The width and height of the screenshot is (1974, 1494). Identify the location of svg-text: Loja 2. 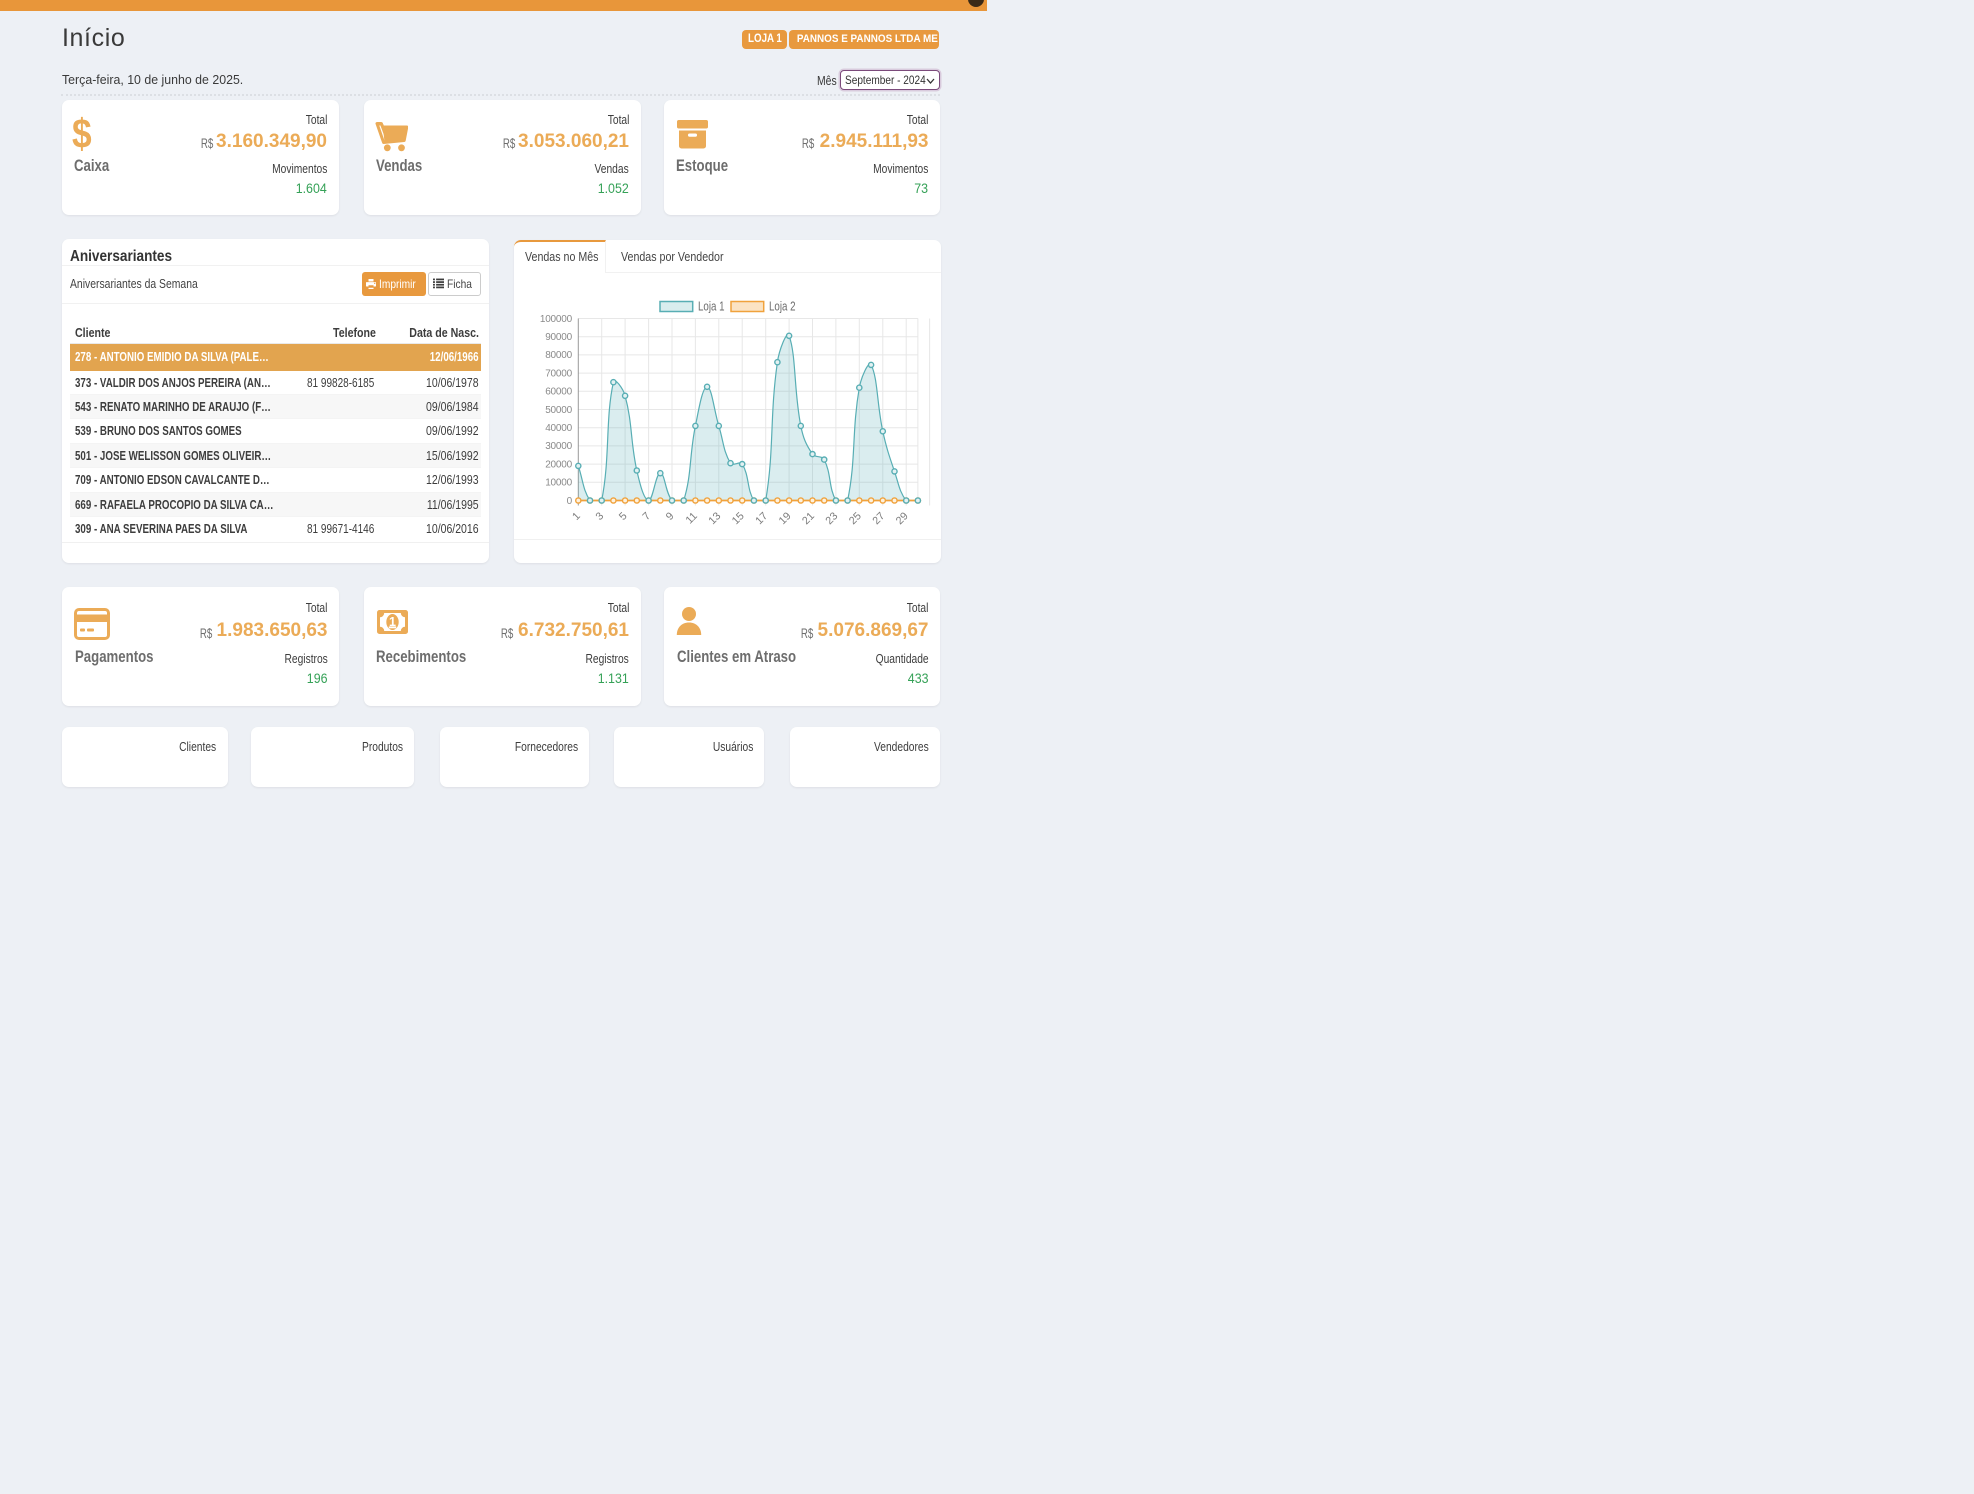
(782, 307).